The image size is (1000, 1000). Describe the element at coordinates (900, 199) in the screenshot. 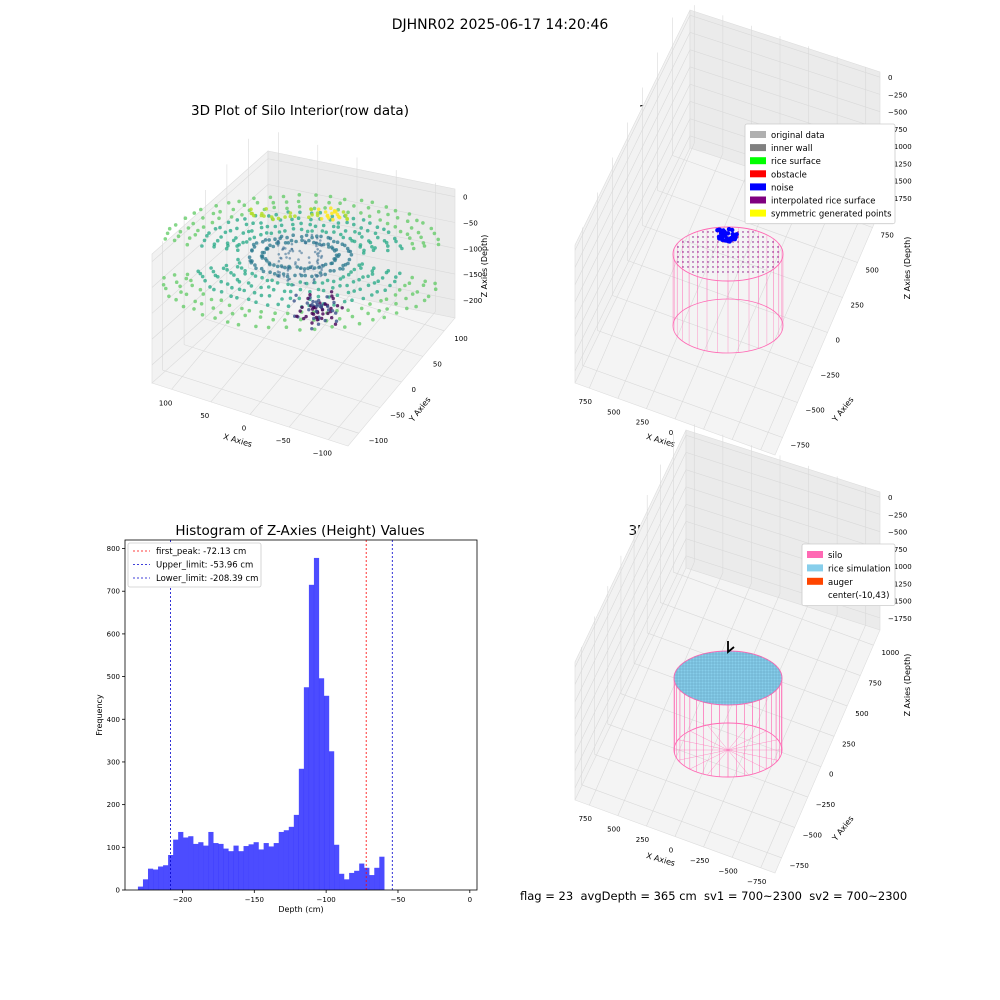

I see `z-tick-label: −1750` at that location.